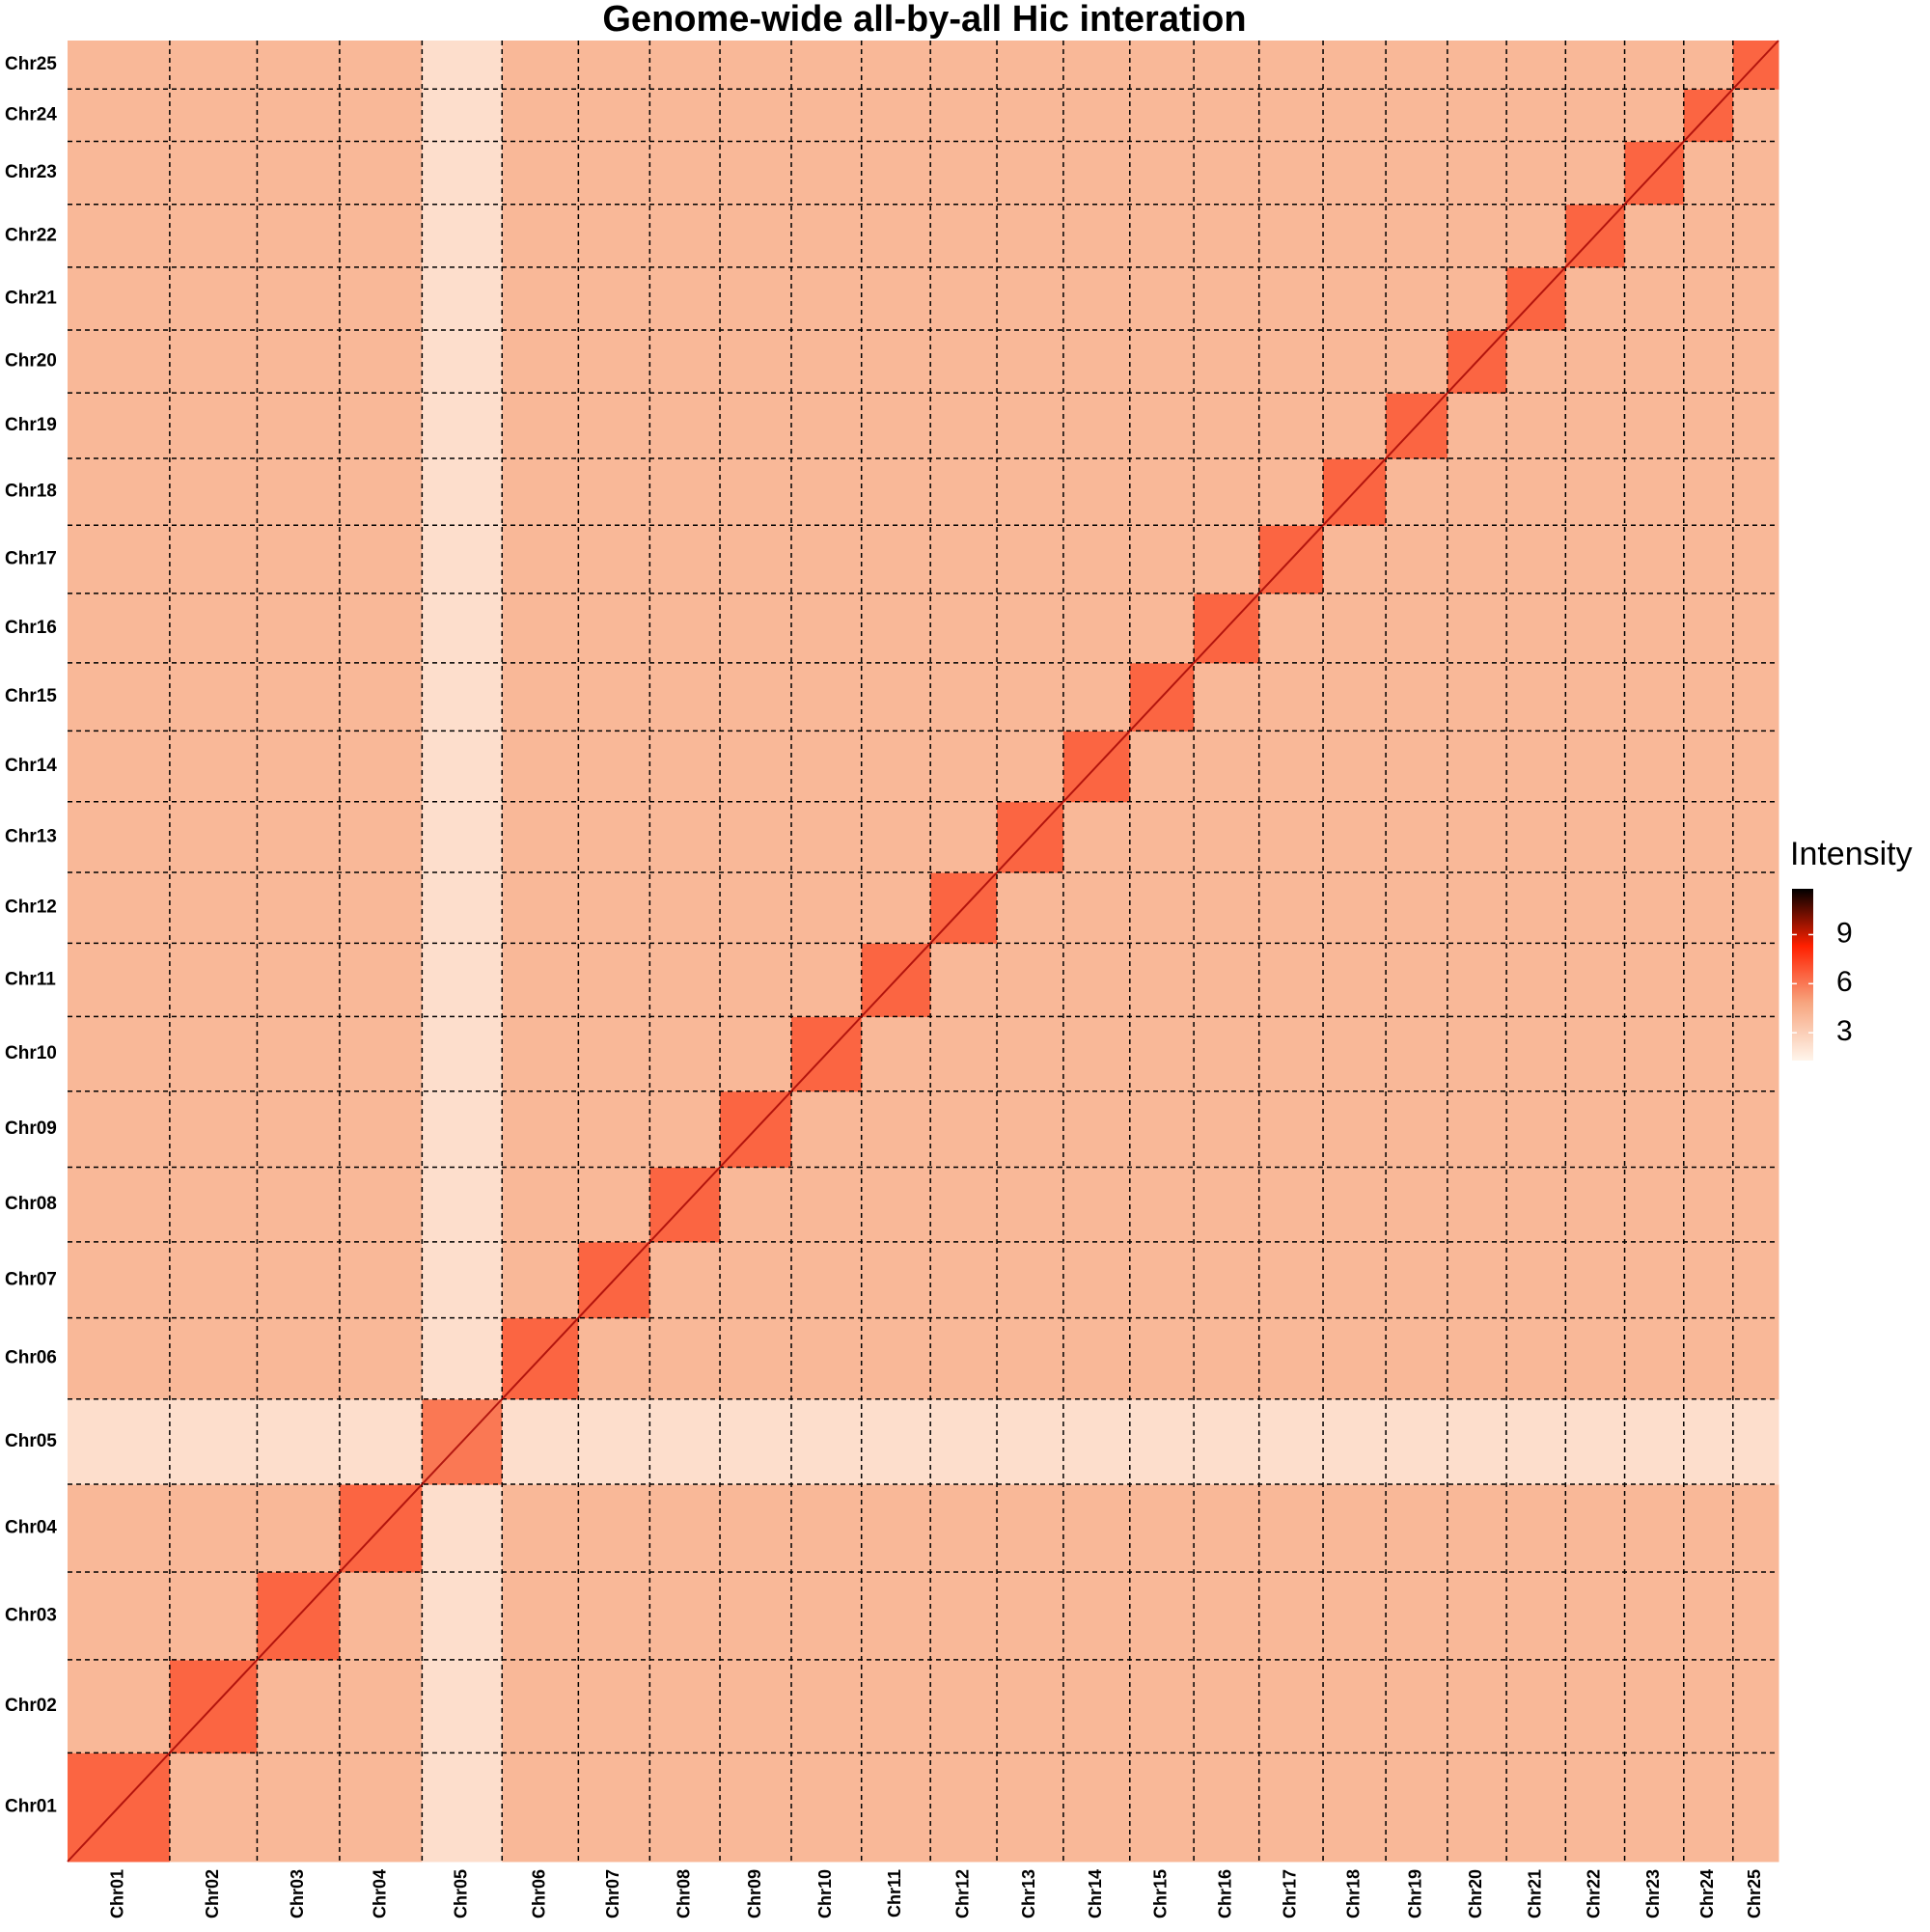 Image resolution: width=1930 pixels, height=1932 pixels. What do you see at coordinates (31, 1053) in the screenshot?
I see `y-tick-label: Chr10` at bounding box center [31, 1053].